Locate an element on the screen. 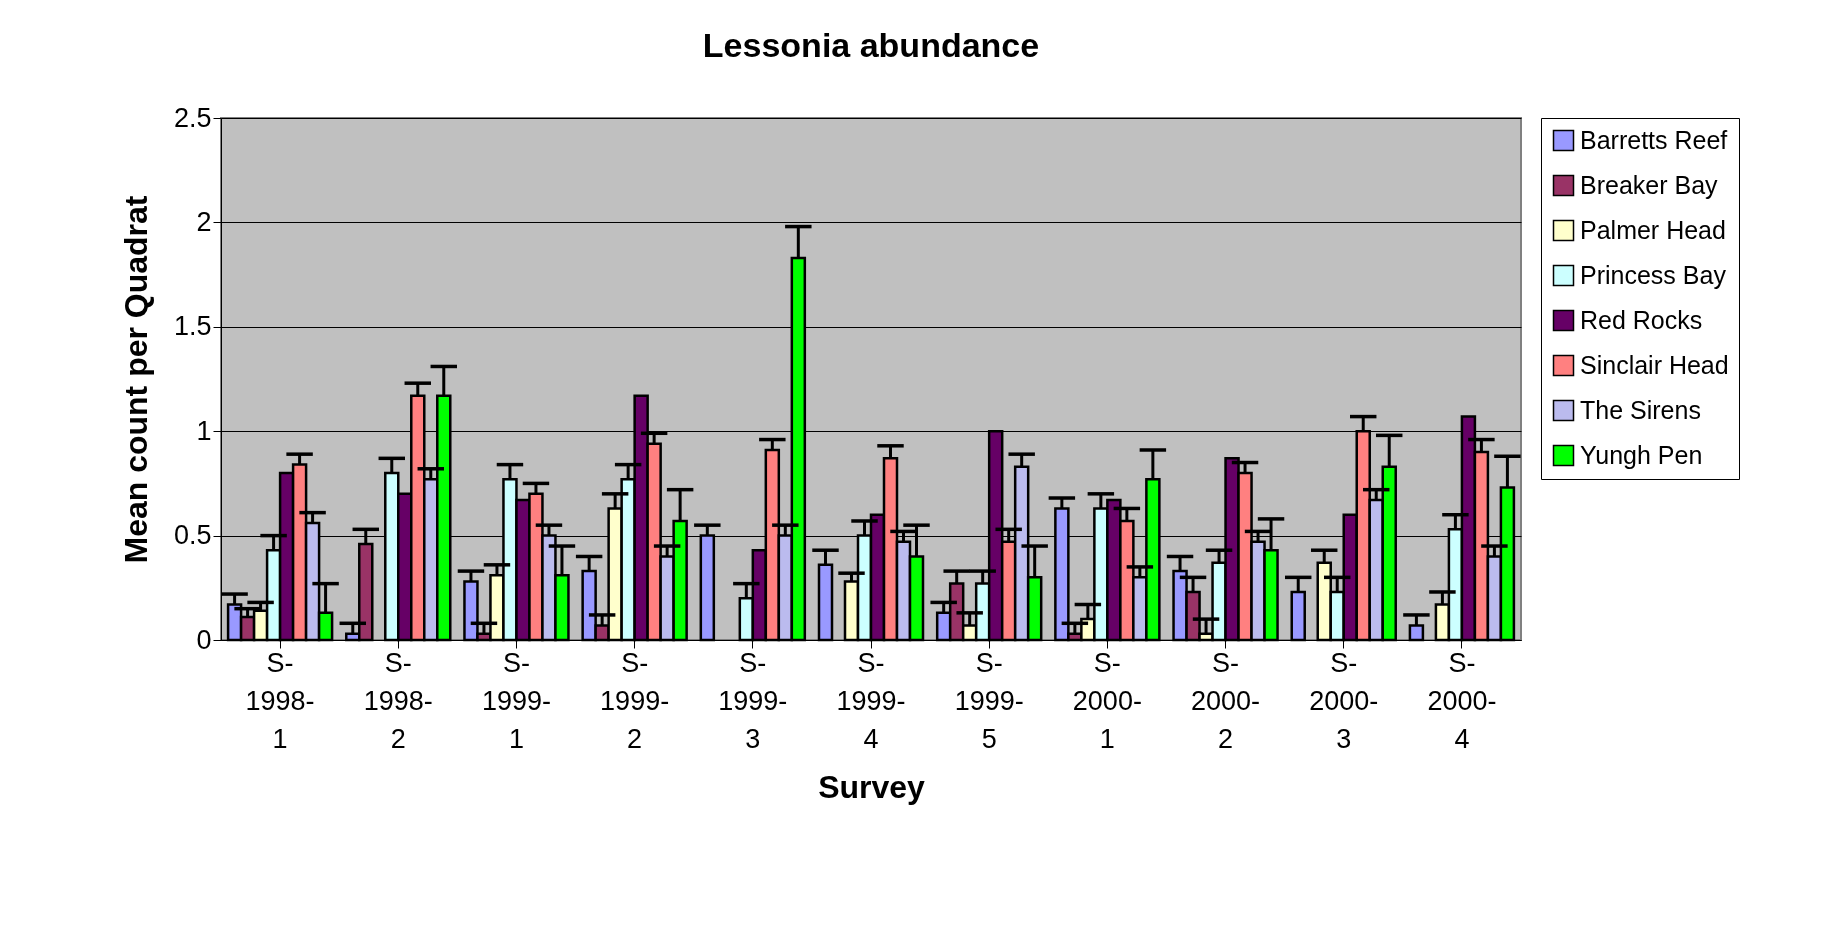 This screenshot has width=1839, height=937. y-tick-label: 1 is located at coordinates (204, 430).